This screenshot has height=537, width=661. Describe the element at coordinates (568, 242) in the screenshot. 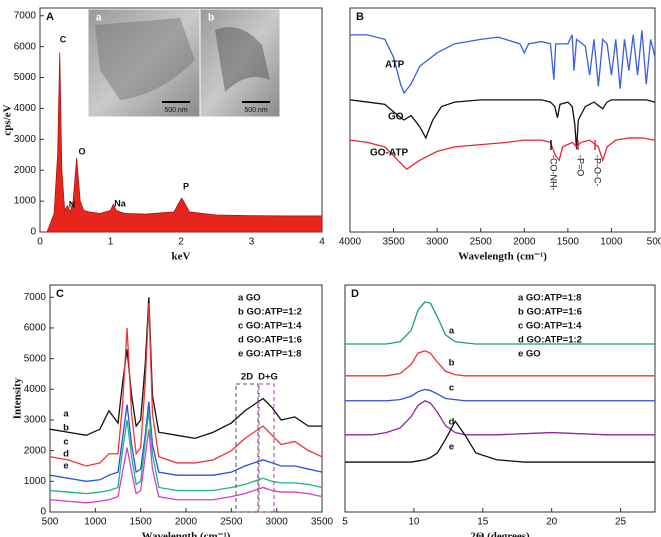

I see `x-tick-label: 1500` at that location.